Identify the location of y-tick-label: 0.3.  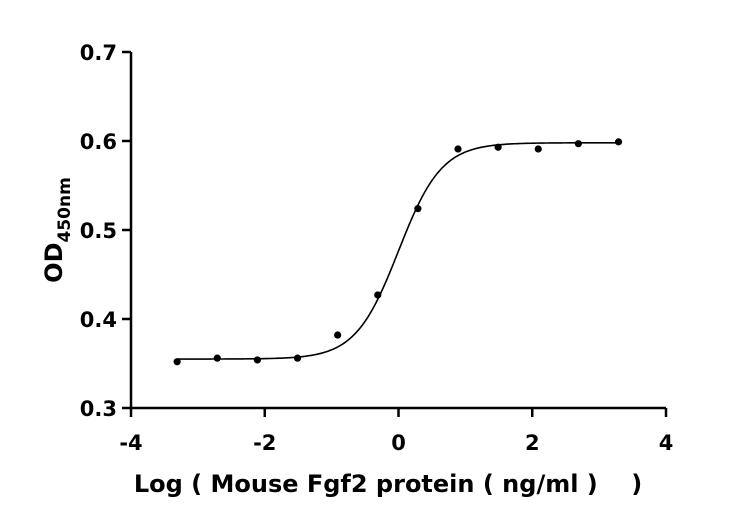
(98, 409).